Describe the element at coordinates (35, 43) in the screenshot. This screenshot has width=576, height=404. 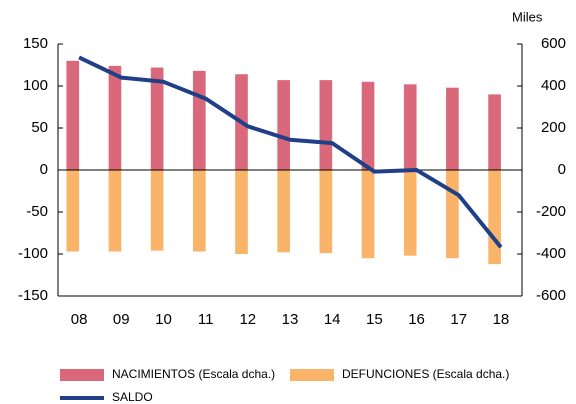
I see `y-tick-label: 150` at that location.